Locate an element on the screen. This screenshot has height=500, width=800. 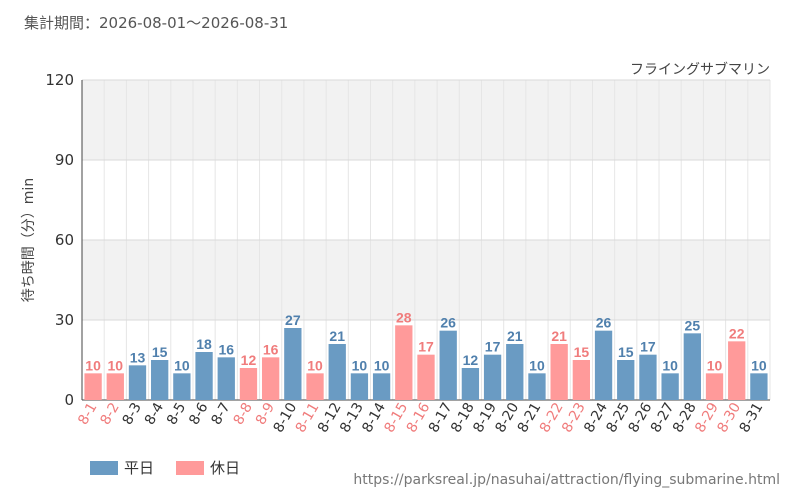
bar-value-label: 13 is located at coordinates (138, 357).